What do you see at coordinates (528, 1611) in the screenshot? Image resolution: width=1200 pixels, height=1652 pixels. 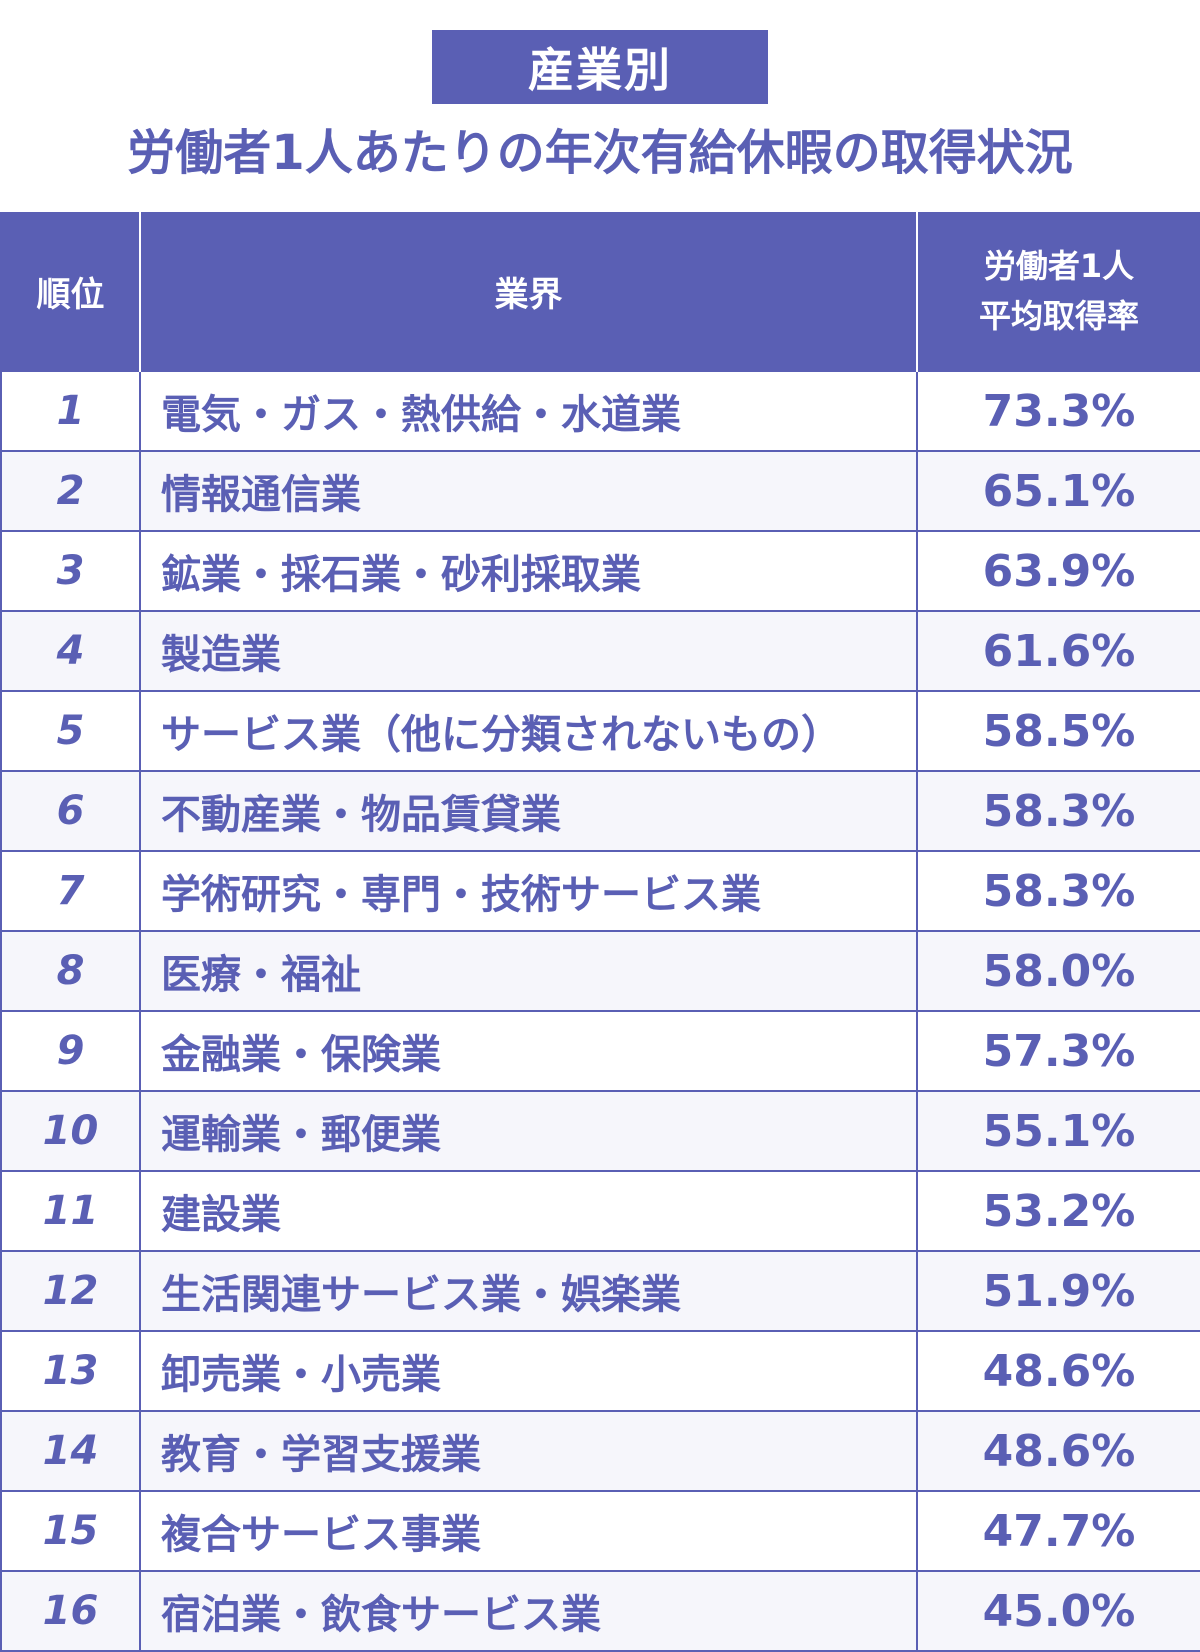 I see `industry-cell: 宿泊業・飲食サービス業` at bounding box center [528, 1611].